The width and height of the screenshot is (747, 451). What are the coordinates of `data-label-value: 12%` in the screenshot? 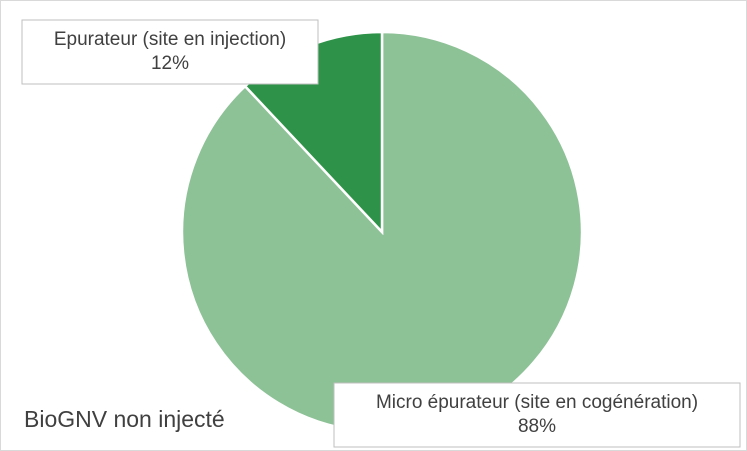 It's located at (170, 63).